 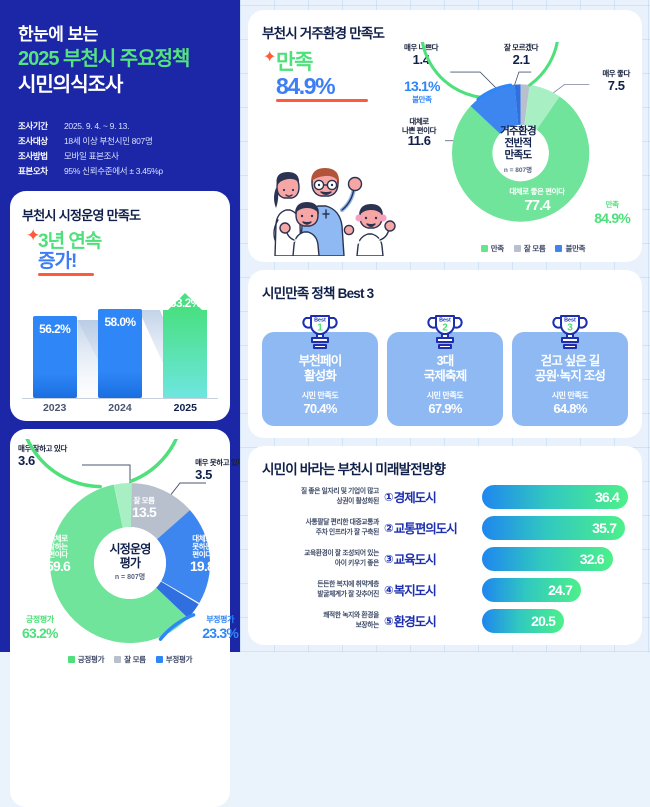 What do you see at coordinates (592, 558) in the screenshot?
I see `future-value-3: 32.6` at bounding box center [592, 558].